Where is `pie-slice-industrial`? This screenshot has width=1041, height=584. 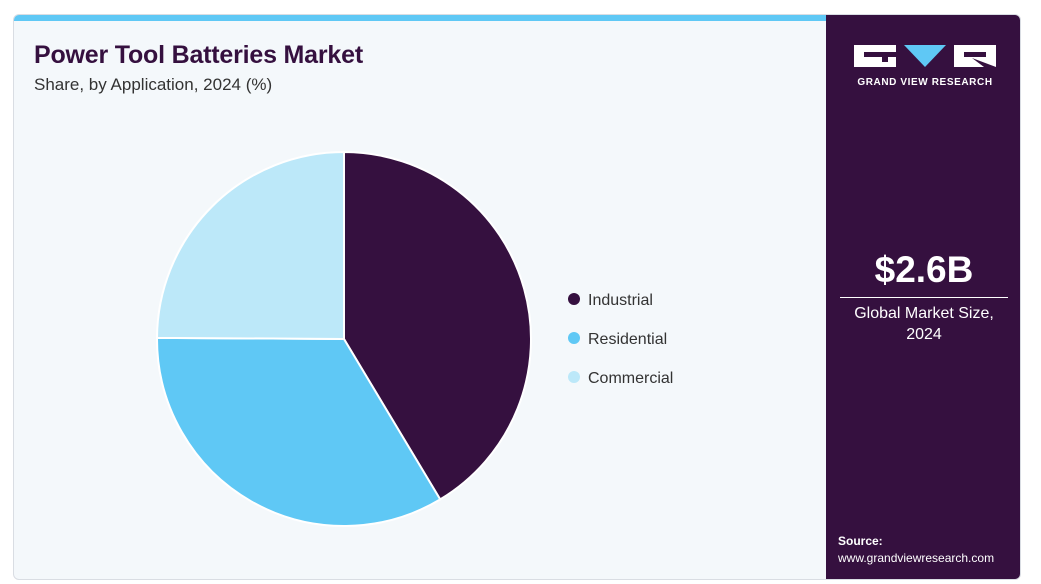
pie-slice-industrial is located at coordinates (437, 325).